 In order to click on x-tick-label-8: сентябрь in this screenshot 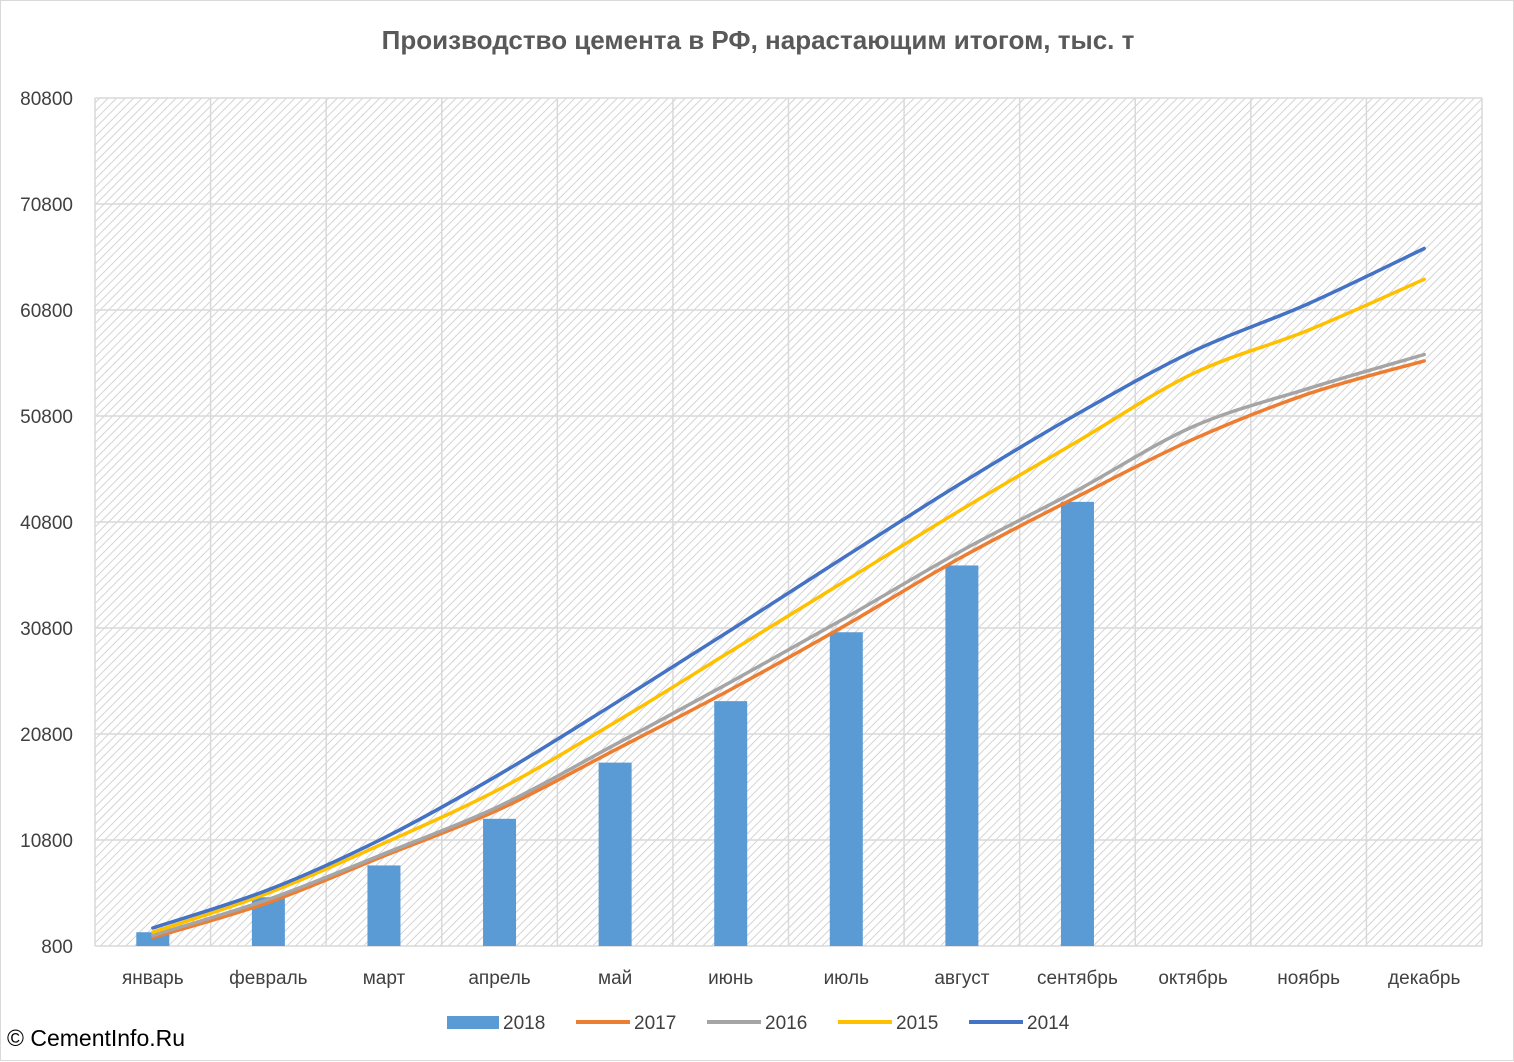, I will do `click(1077, 978)`.